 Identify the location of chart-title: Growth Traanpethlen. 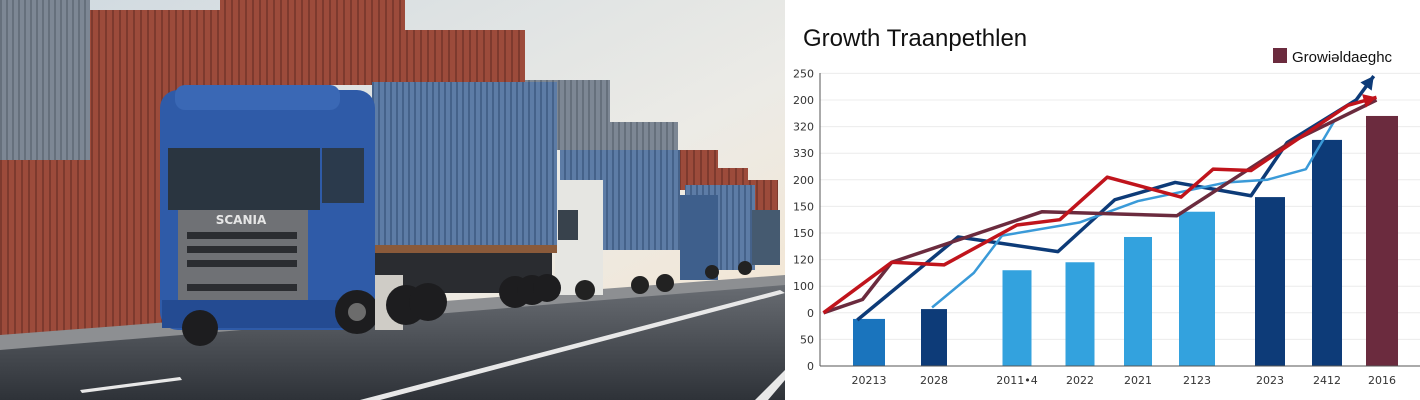
(915, 38).